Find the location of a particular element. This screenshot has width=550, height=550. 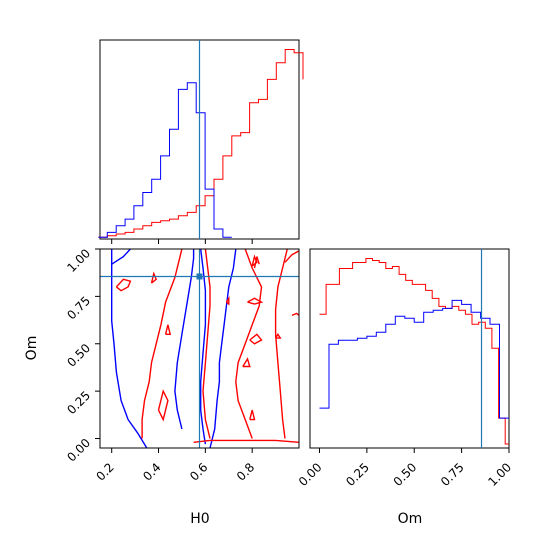

x-axis-label-om: Om is located at coordinates (410, 519).